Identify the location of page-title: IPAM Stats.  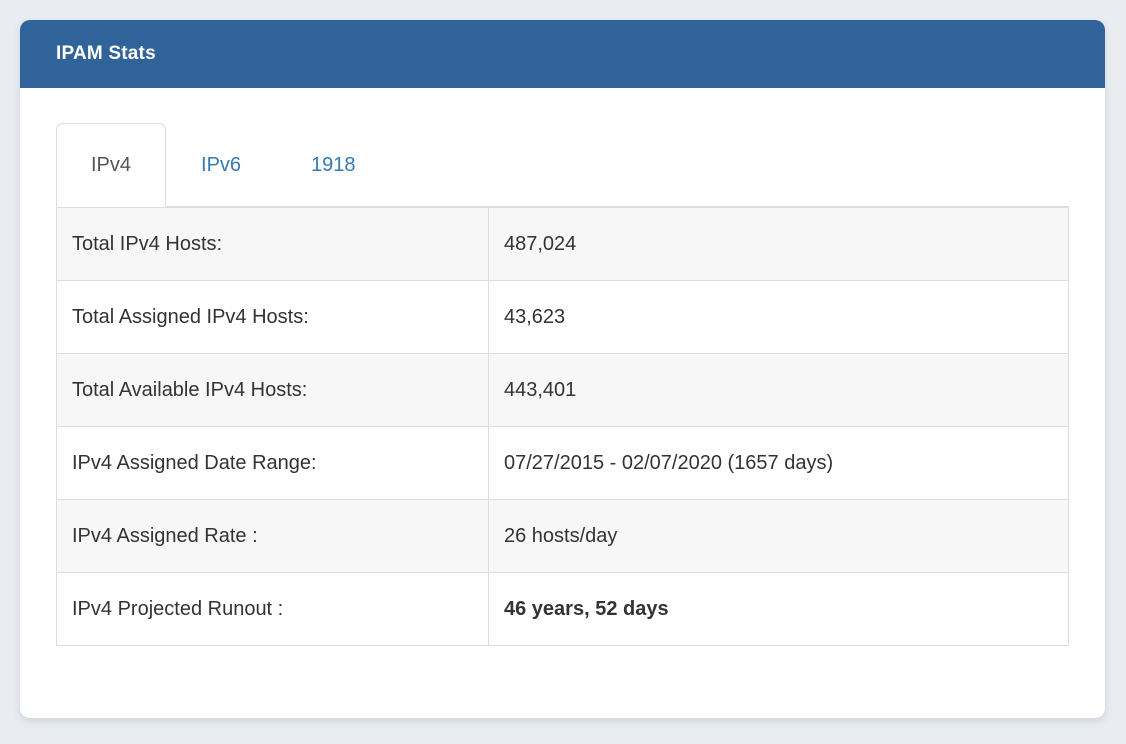
(106, 53).